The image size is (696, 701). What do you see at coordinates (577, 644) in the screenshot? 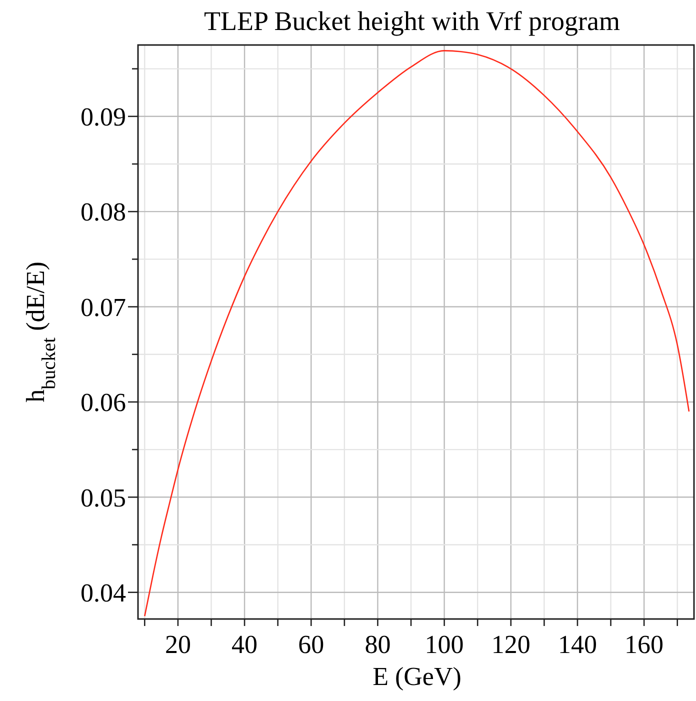
I see `x-tick-label: 140` at bounding box center [577, 644].